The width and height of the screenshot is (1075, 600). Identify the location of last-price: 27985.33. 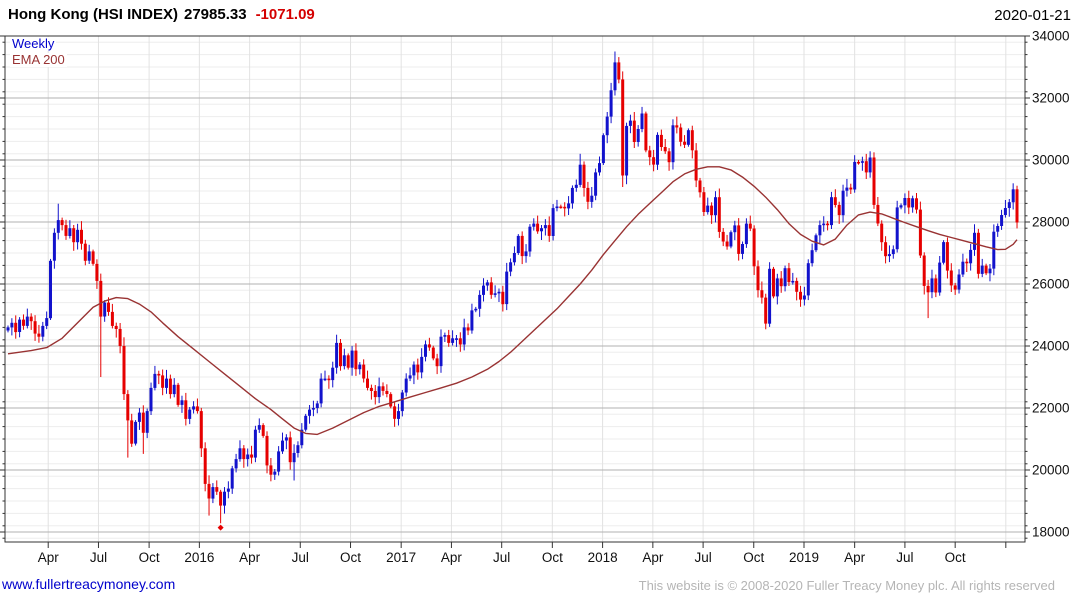
(215, 14).